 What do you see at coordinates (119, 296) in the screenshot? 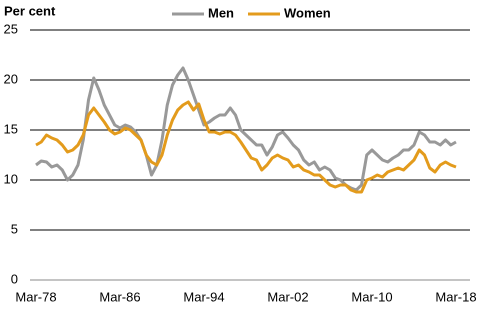
I see `x-tick-label: Mar-86` at bounding box center [119, 296].